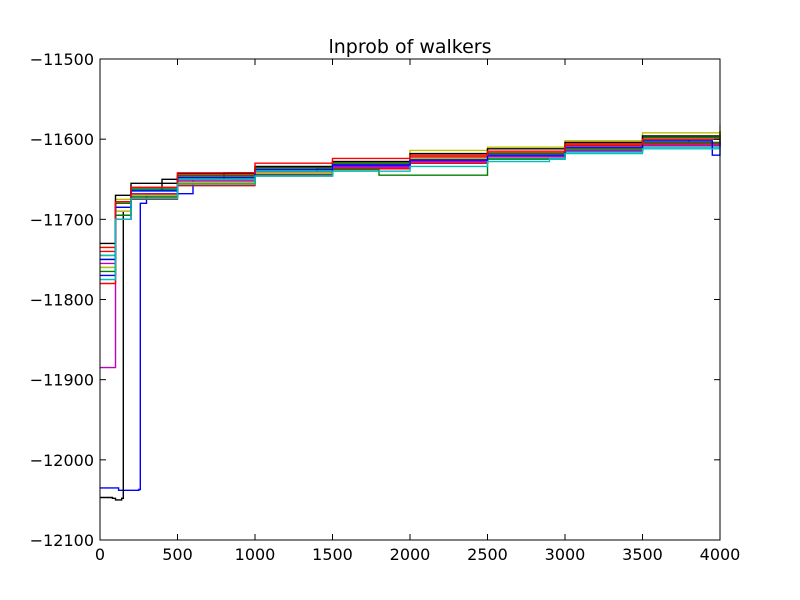 This screenshot has width=800, height=600. I want to click on x-tick-label: 500, so click(177, 554).